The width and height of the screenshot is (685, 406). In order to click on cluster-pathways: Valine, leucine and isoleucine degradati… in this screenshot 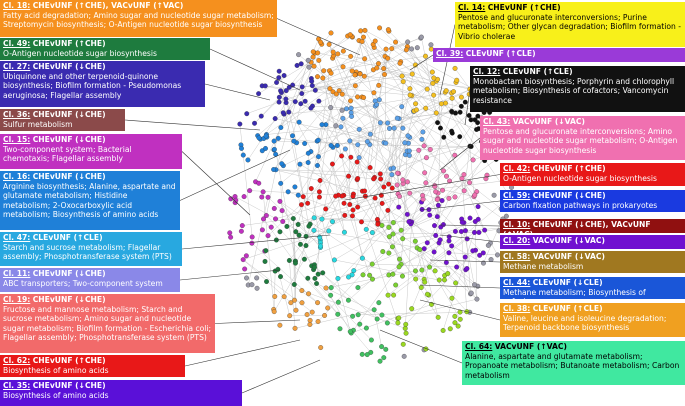, I will do `click(585, 323)`.